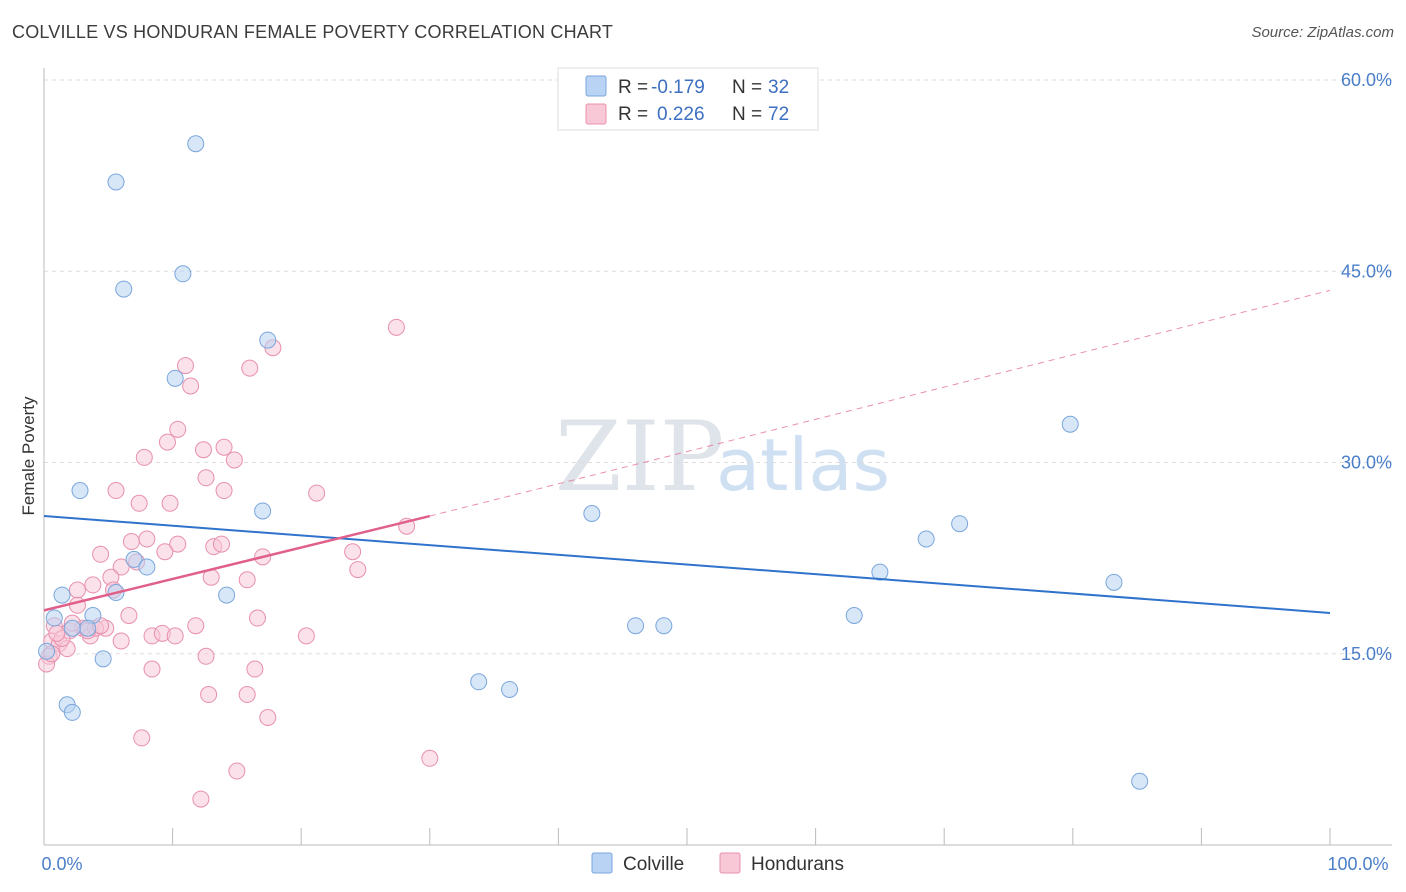  I want to click on x-tick-label-max: 100.0%, so click(1357, 864).